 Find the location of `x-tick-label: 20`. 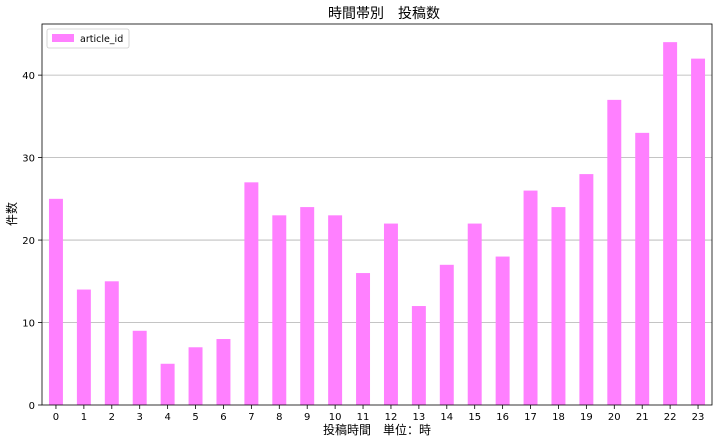

x-tick-label: 20 is located at coordinates (614, 417).